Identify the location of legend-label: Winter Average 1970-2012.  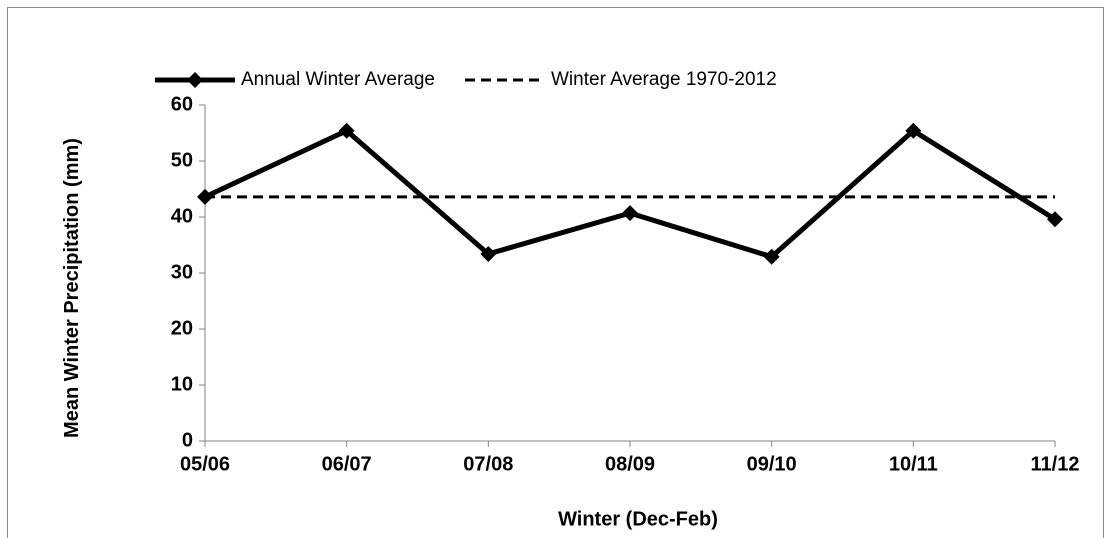
(664, 79).